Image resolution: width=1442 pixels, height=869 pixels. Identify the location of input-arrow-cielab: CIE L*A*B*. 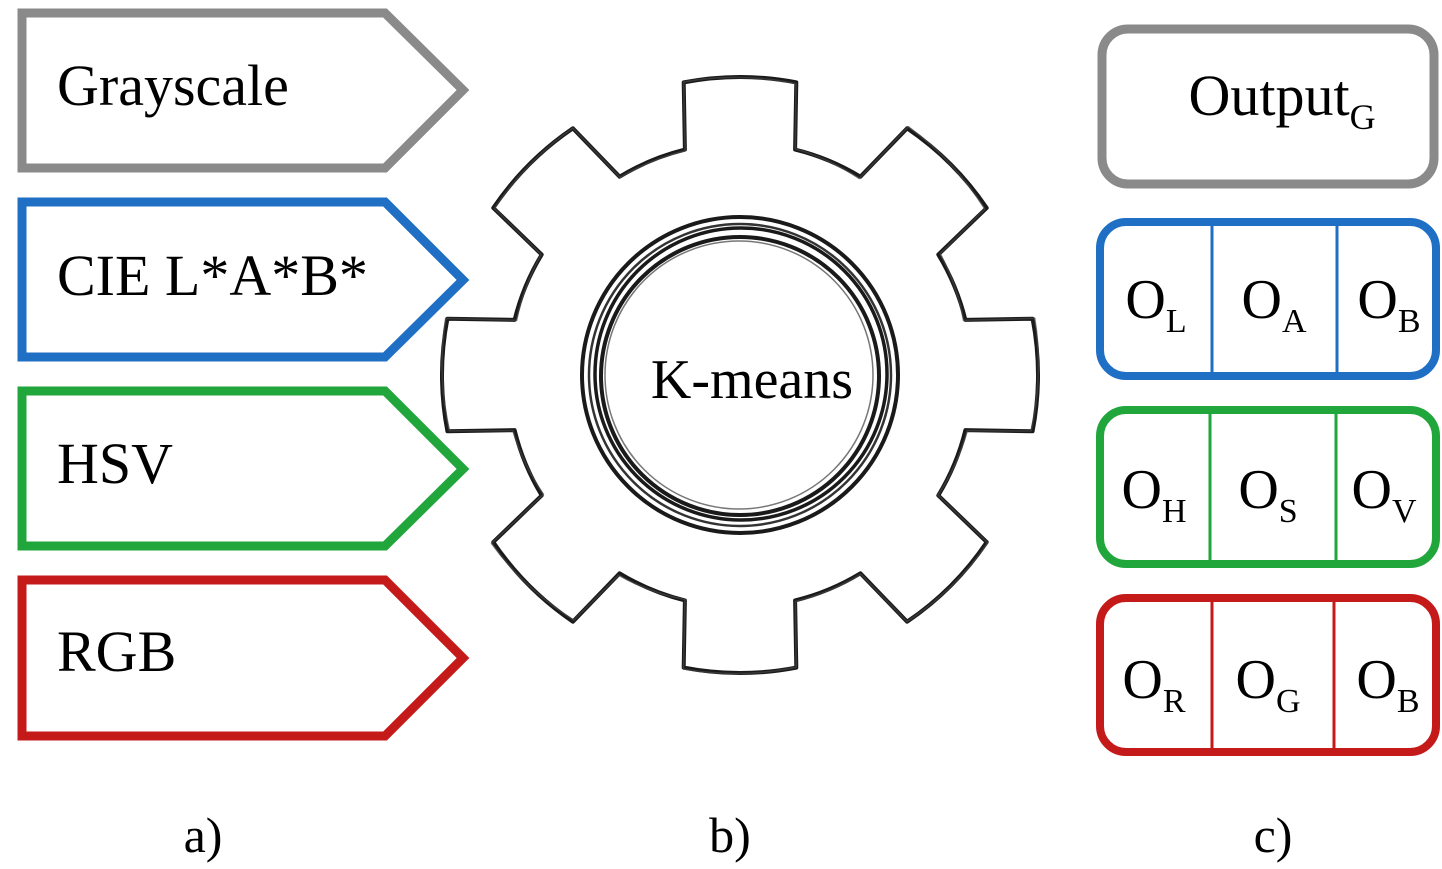
(243, 279).